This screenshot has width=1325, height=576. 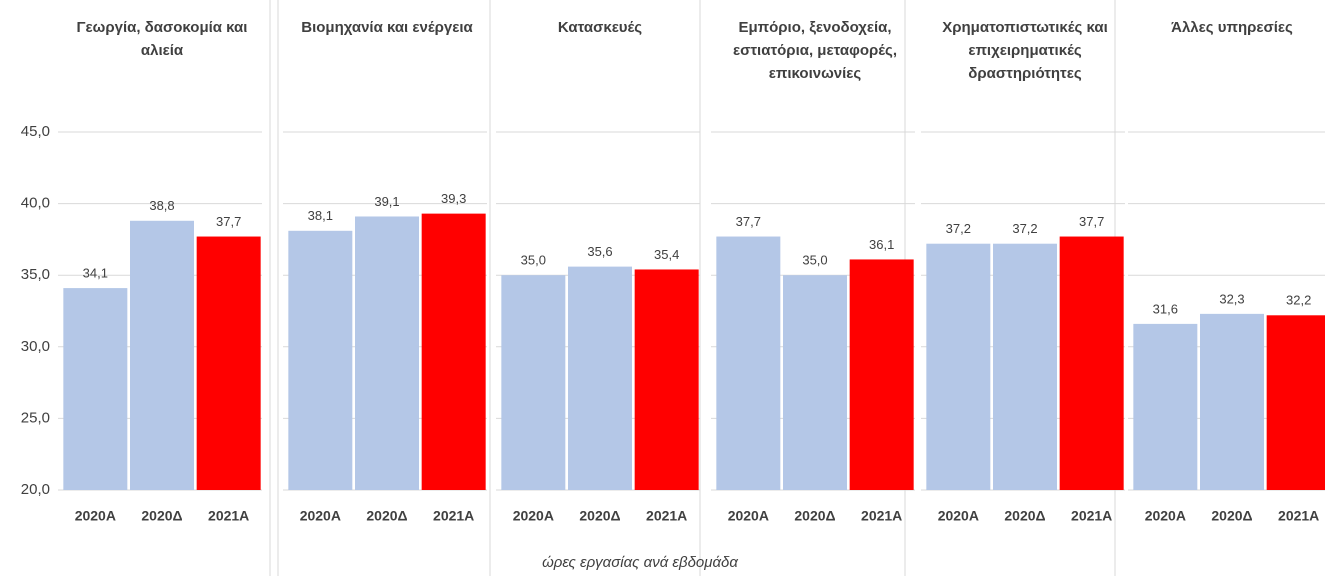 What do you see at coordinates (1232, 27) in the screenshot?
I see `panel-title: Άλλες υπηρεσίες` at bounding box center [1232, 27].